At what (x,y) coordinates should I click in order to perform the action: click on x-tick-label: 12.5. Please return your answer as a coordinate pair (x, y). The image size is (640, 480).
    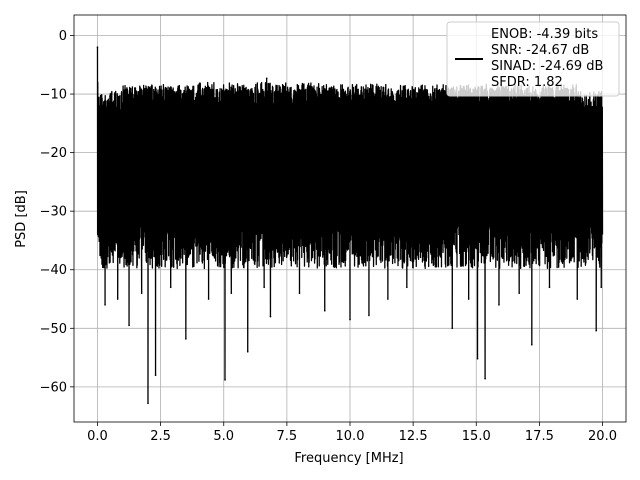
    Looking at the image, I should click on (413, 436).